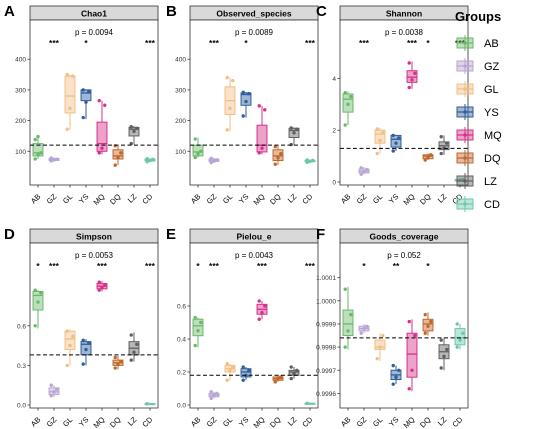 This screenshot has height=429, width=550. I want to click on box-cd, so click(310, 161).